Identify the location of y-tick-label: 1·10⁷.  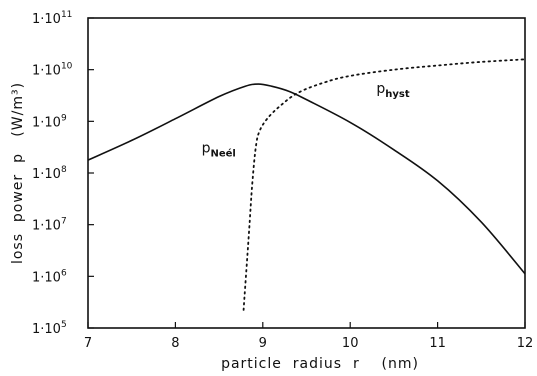
(49, 225).